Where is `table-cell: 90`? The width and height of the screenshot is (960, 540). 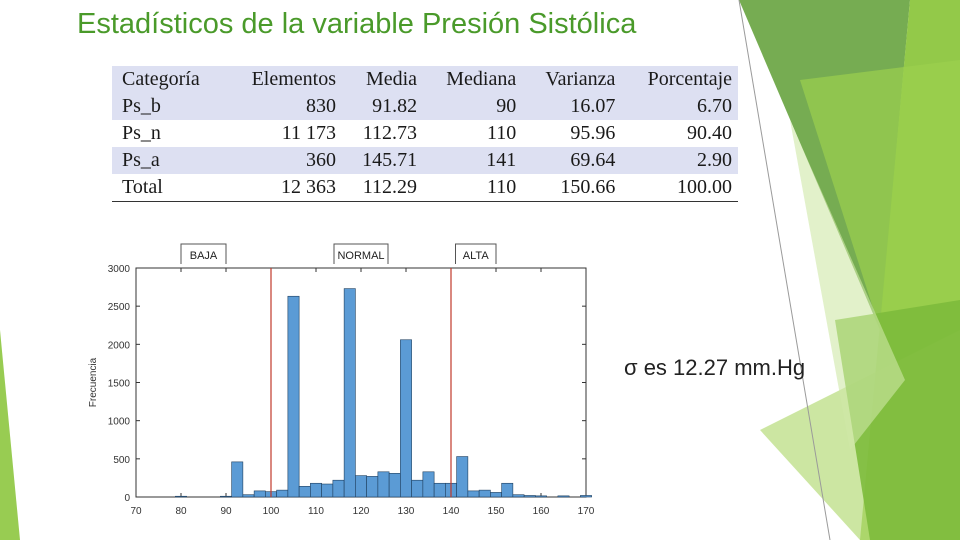
table-cell: 90 is located at coordinates (506, 106).